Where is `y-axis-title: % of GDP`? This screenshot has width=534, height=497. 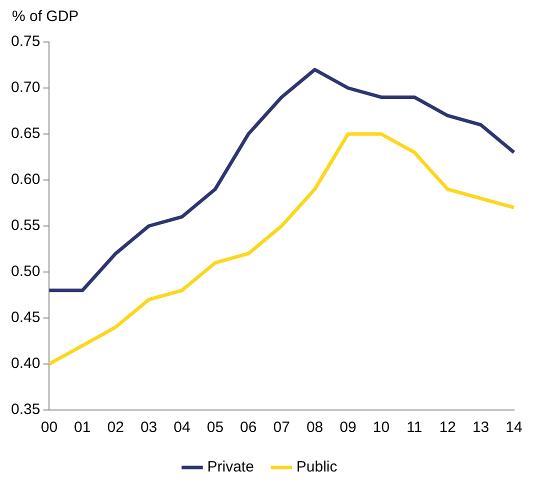
y-axis-title: % of GDP is located at coordinates (45, 17).